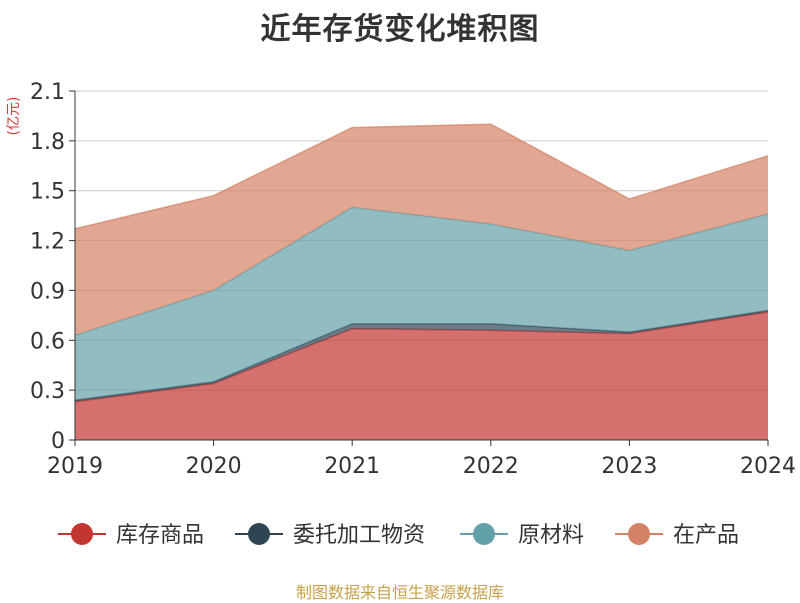 The width and height of the screenshot is (800, 603). I want to click on y-tick-label: 1.5, so click(47, 192).